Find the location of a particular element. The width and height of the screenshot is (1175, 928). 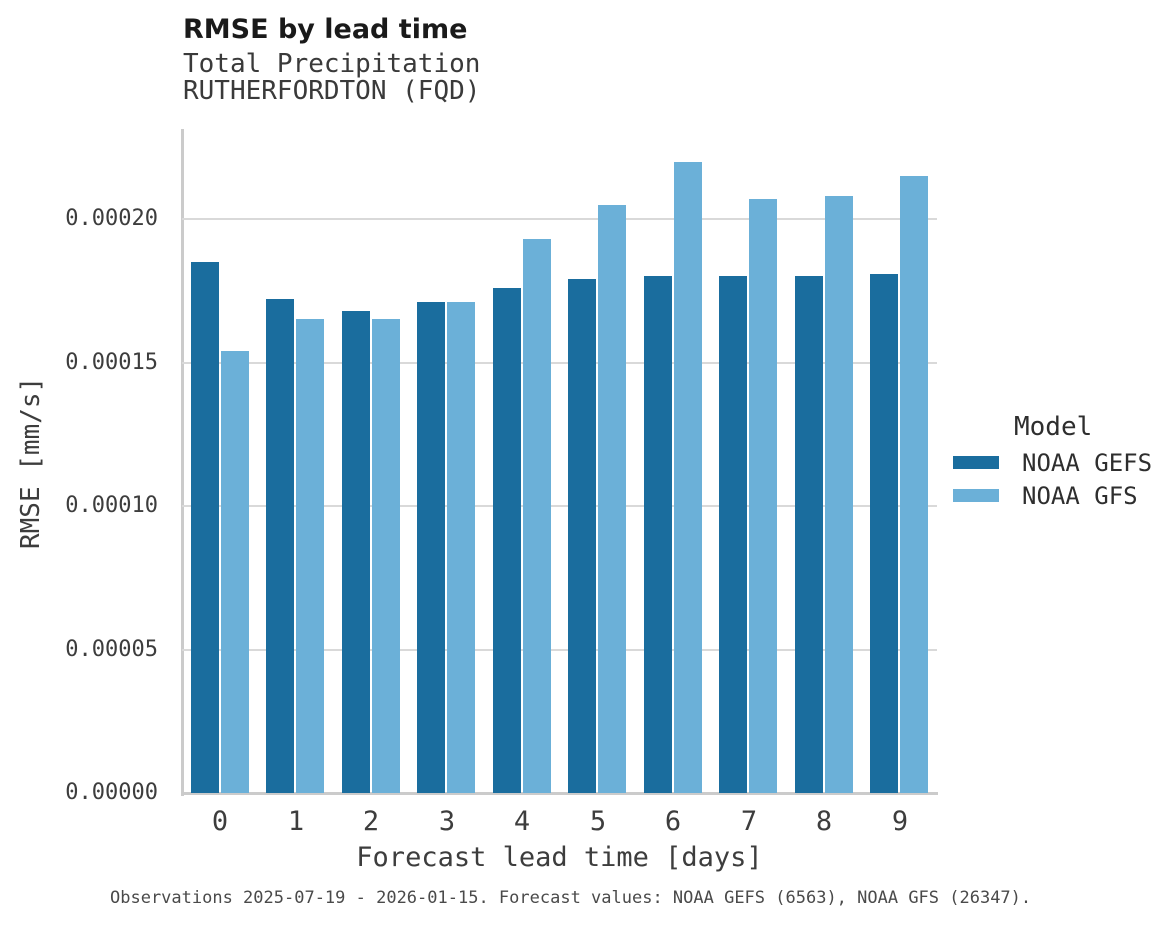

y-tick-label-0.00010: 0.00010 is located at coordinates (111, 505).